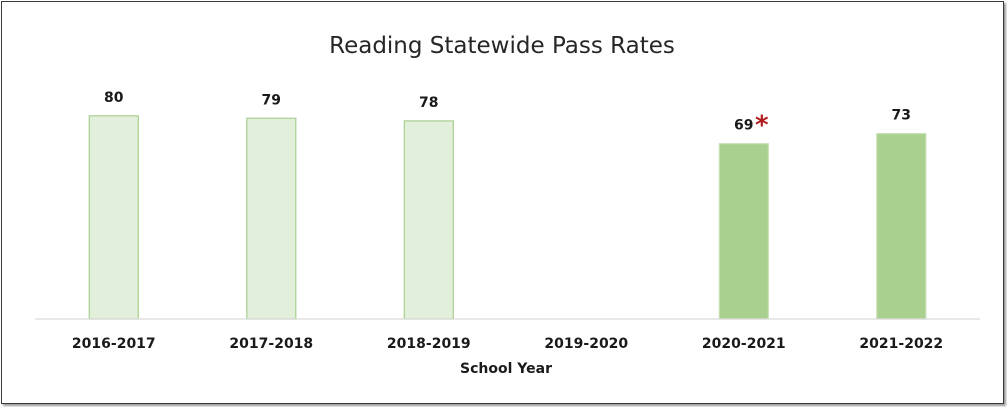  What do you see at coordinates (506, 369) in the screenshot?
I see `x-axis-title: School Year` at bounding box center [506, 369].